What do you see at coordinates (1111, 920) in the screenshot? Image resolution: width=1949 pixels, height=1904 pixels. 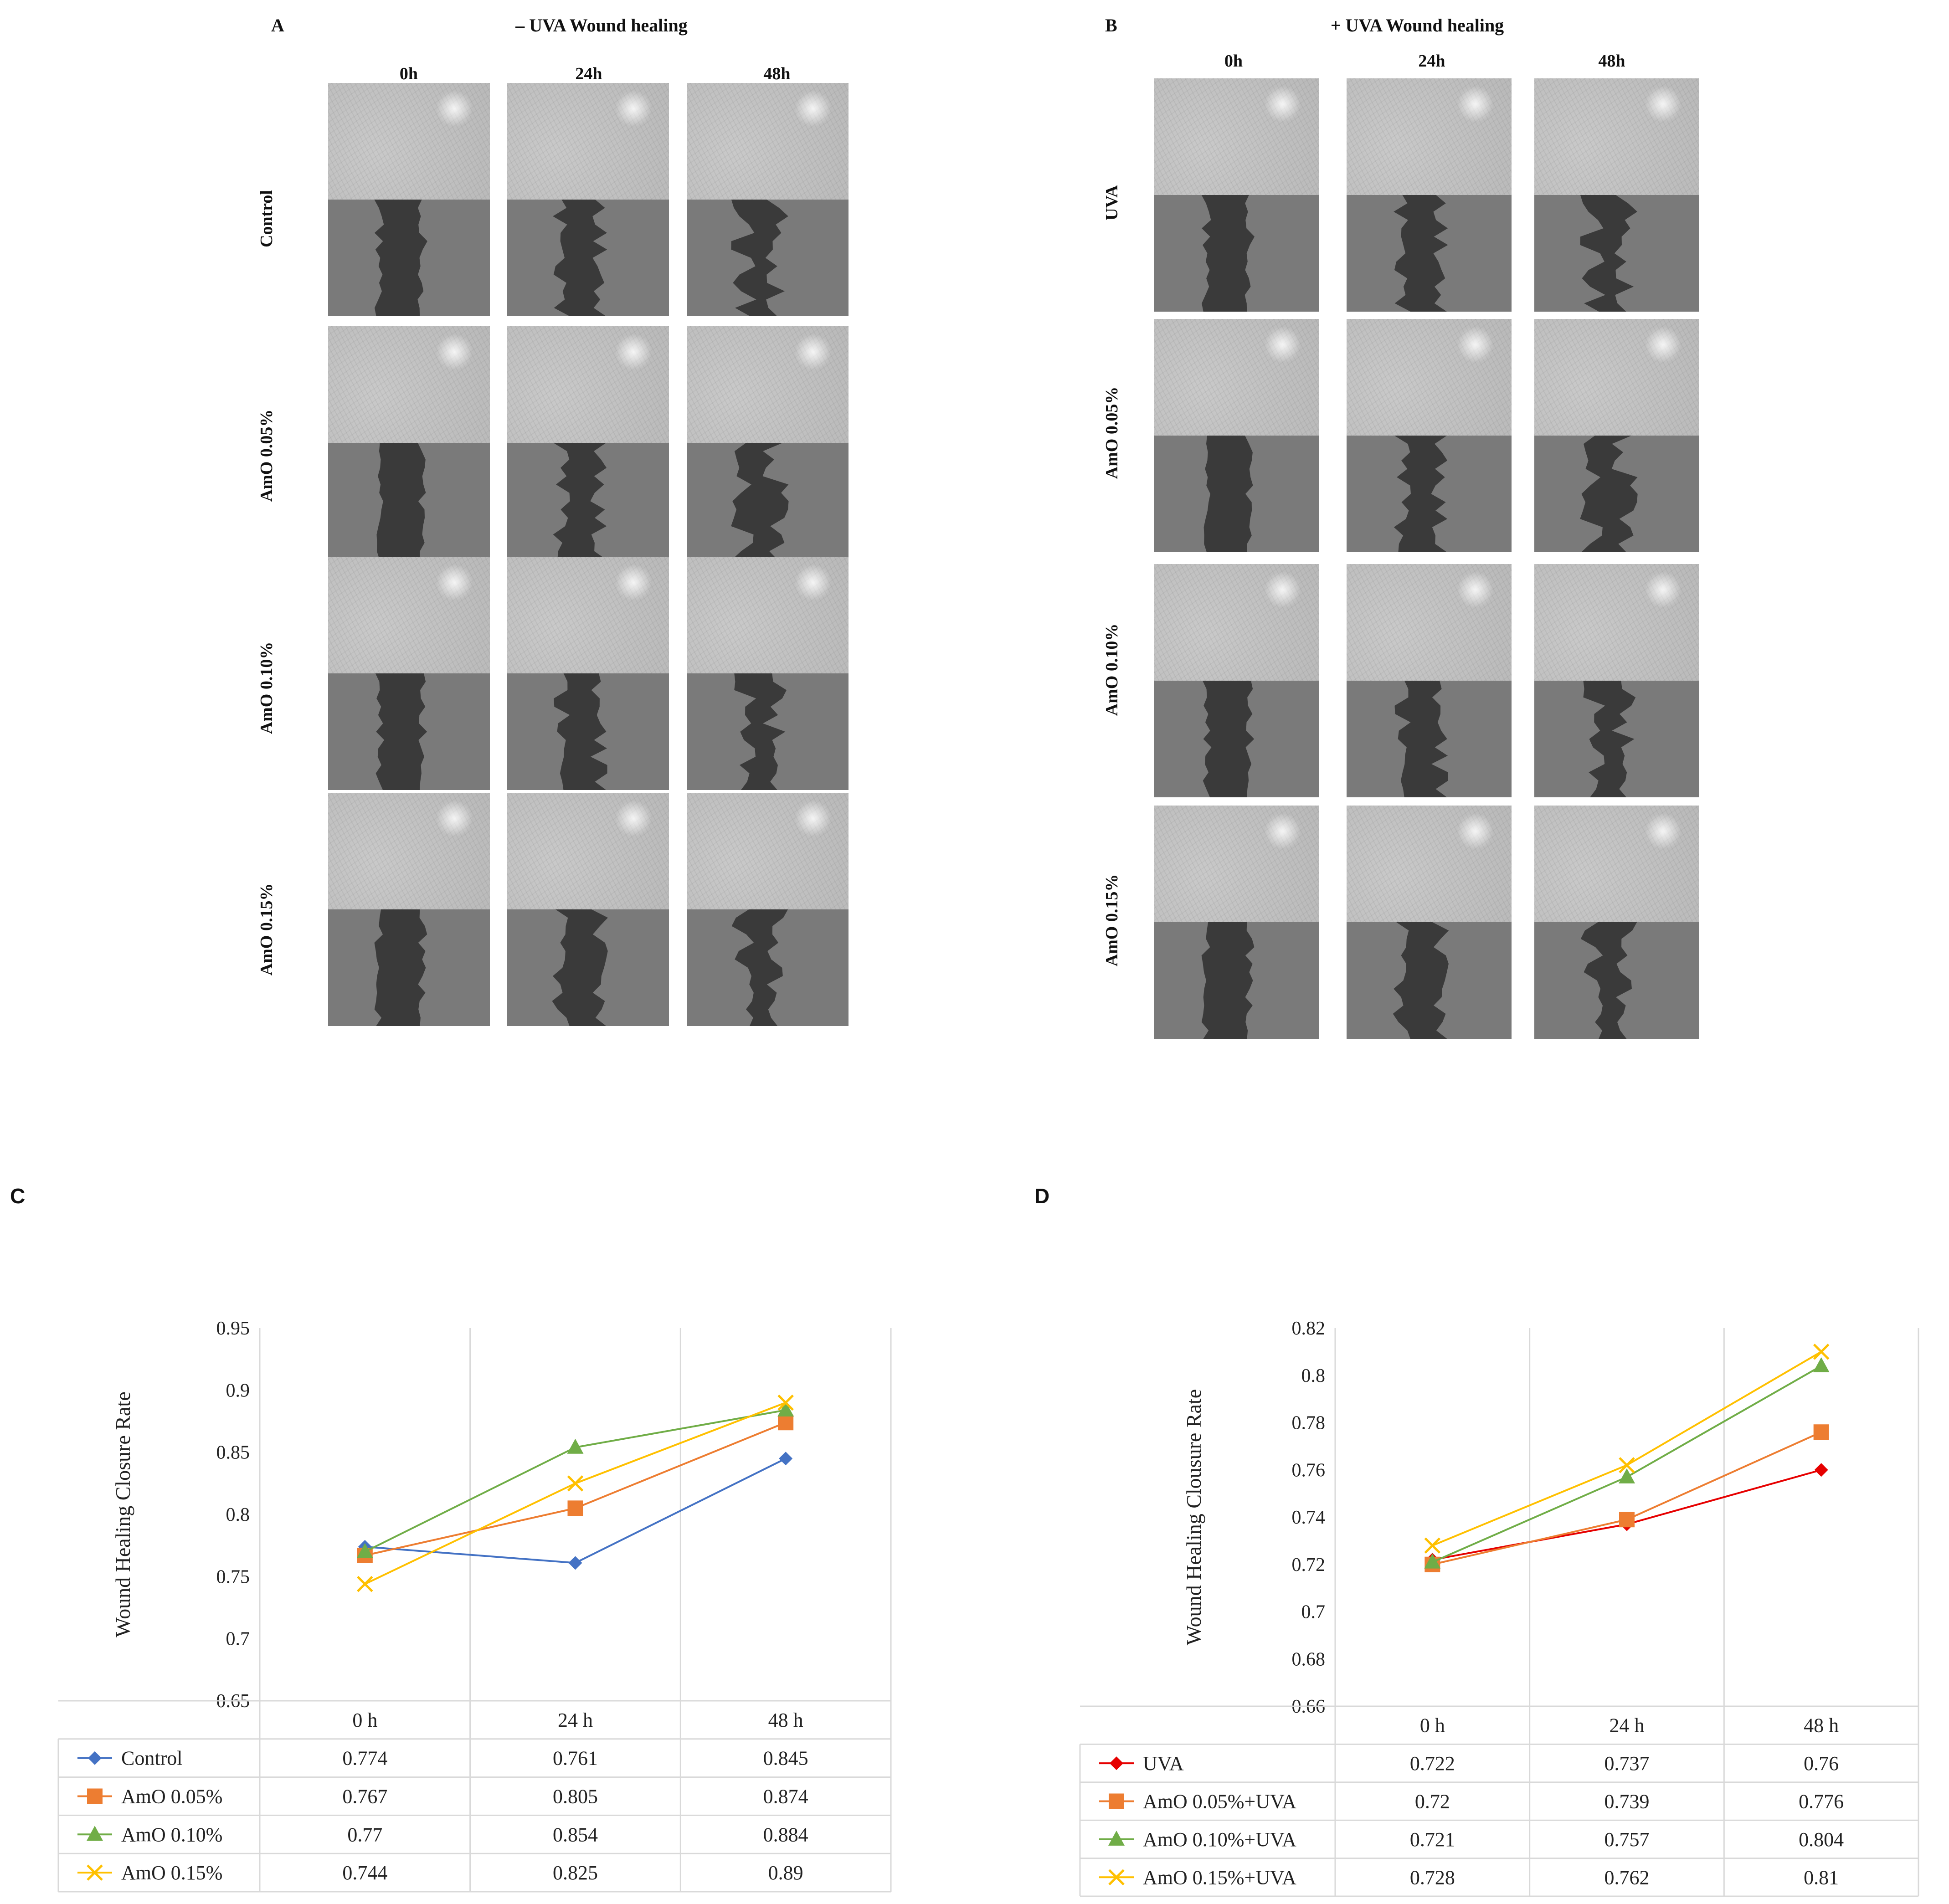 I see `panel-b-row-amo015: AmO 0.15%` at bounding box center [1111, 920].